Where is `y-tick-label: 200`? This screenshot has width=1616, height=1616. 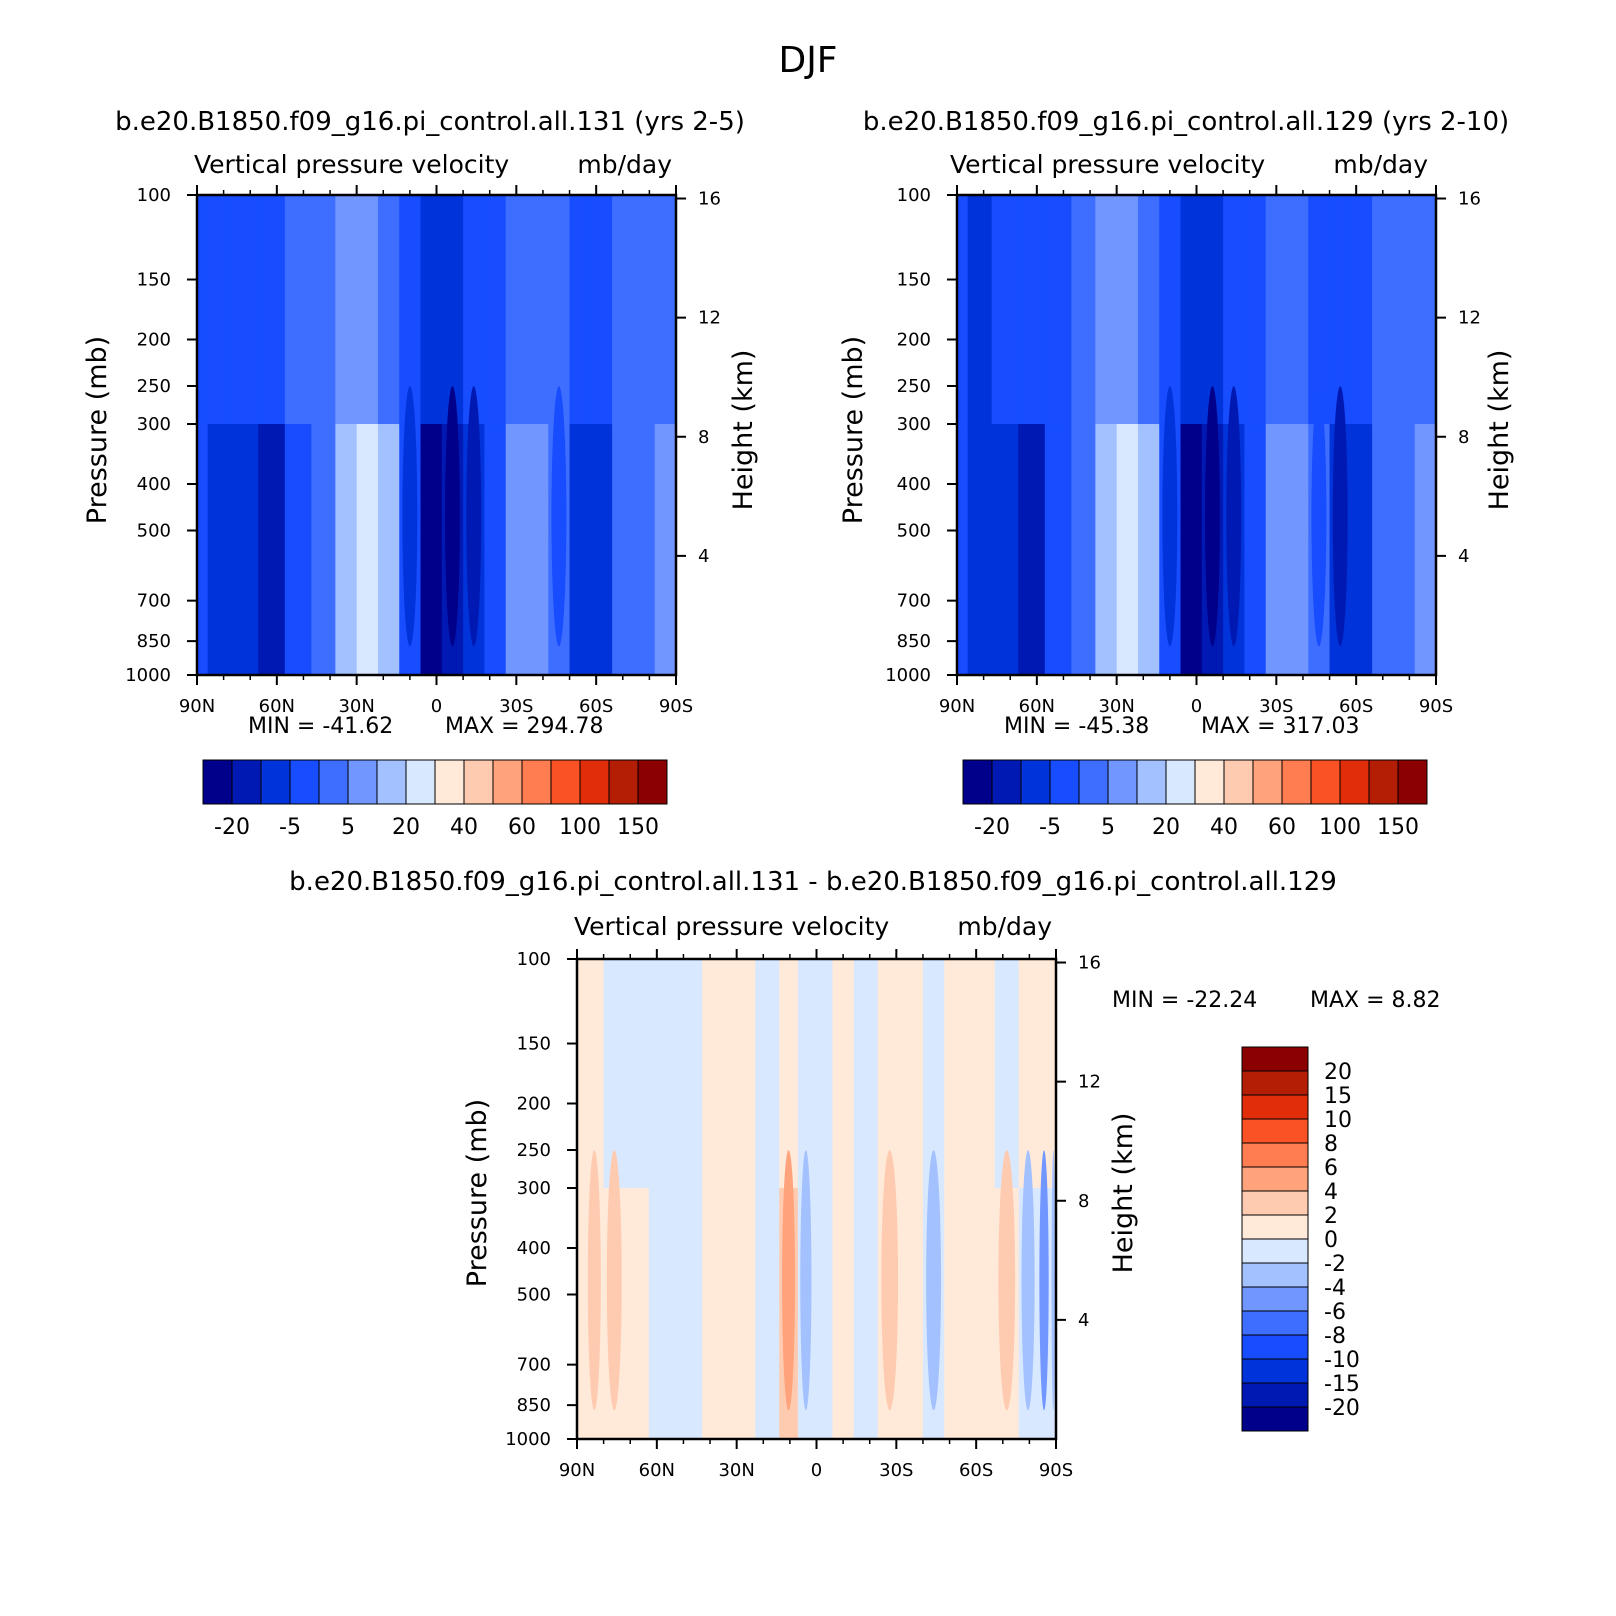 y-tick-label: 200 is located at coordinates (914, 339).